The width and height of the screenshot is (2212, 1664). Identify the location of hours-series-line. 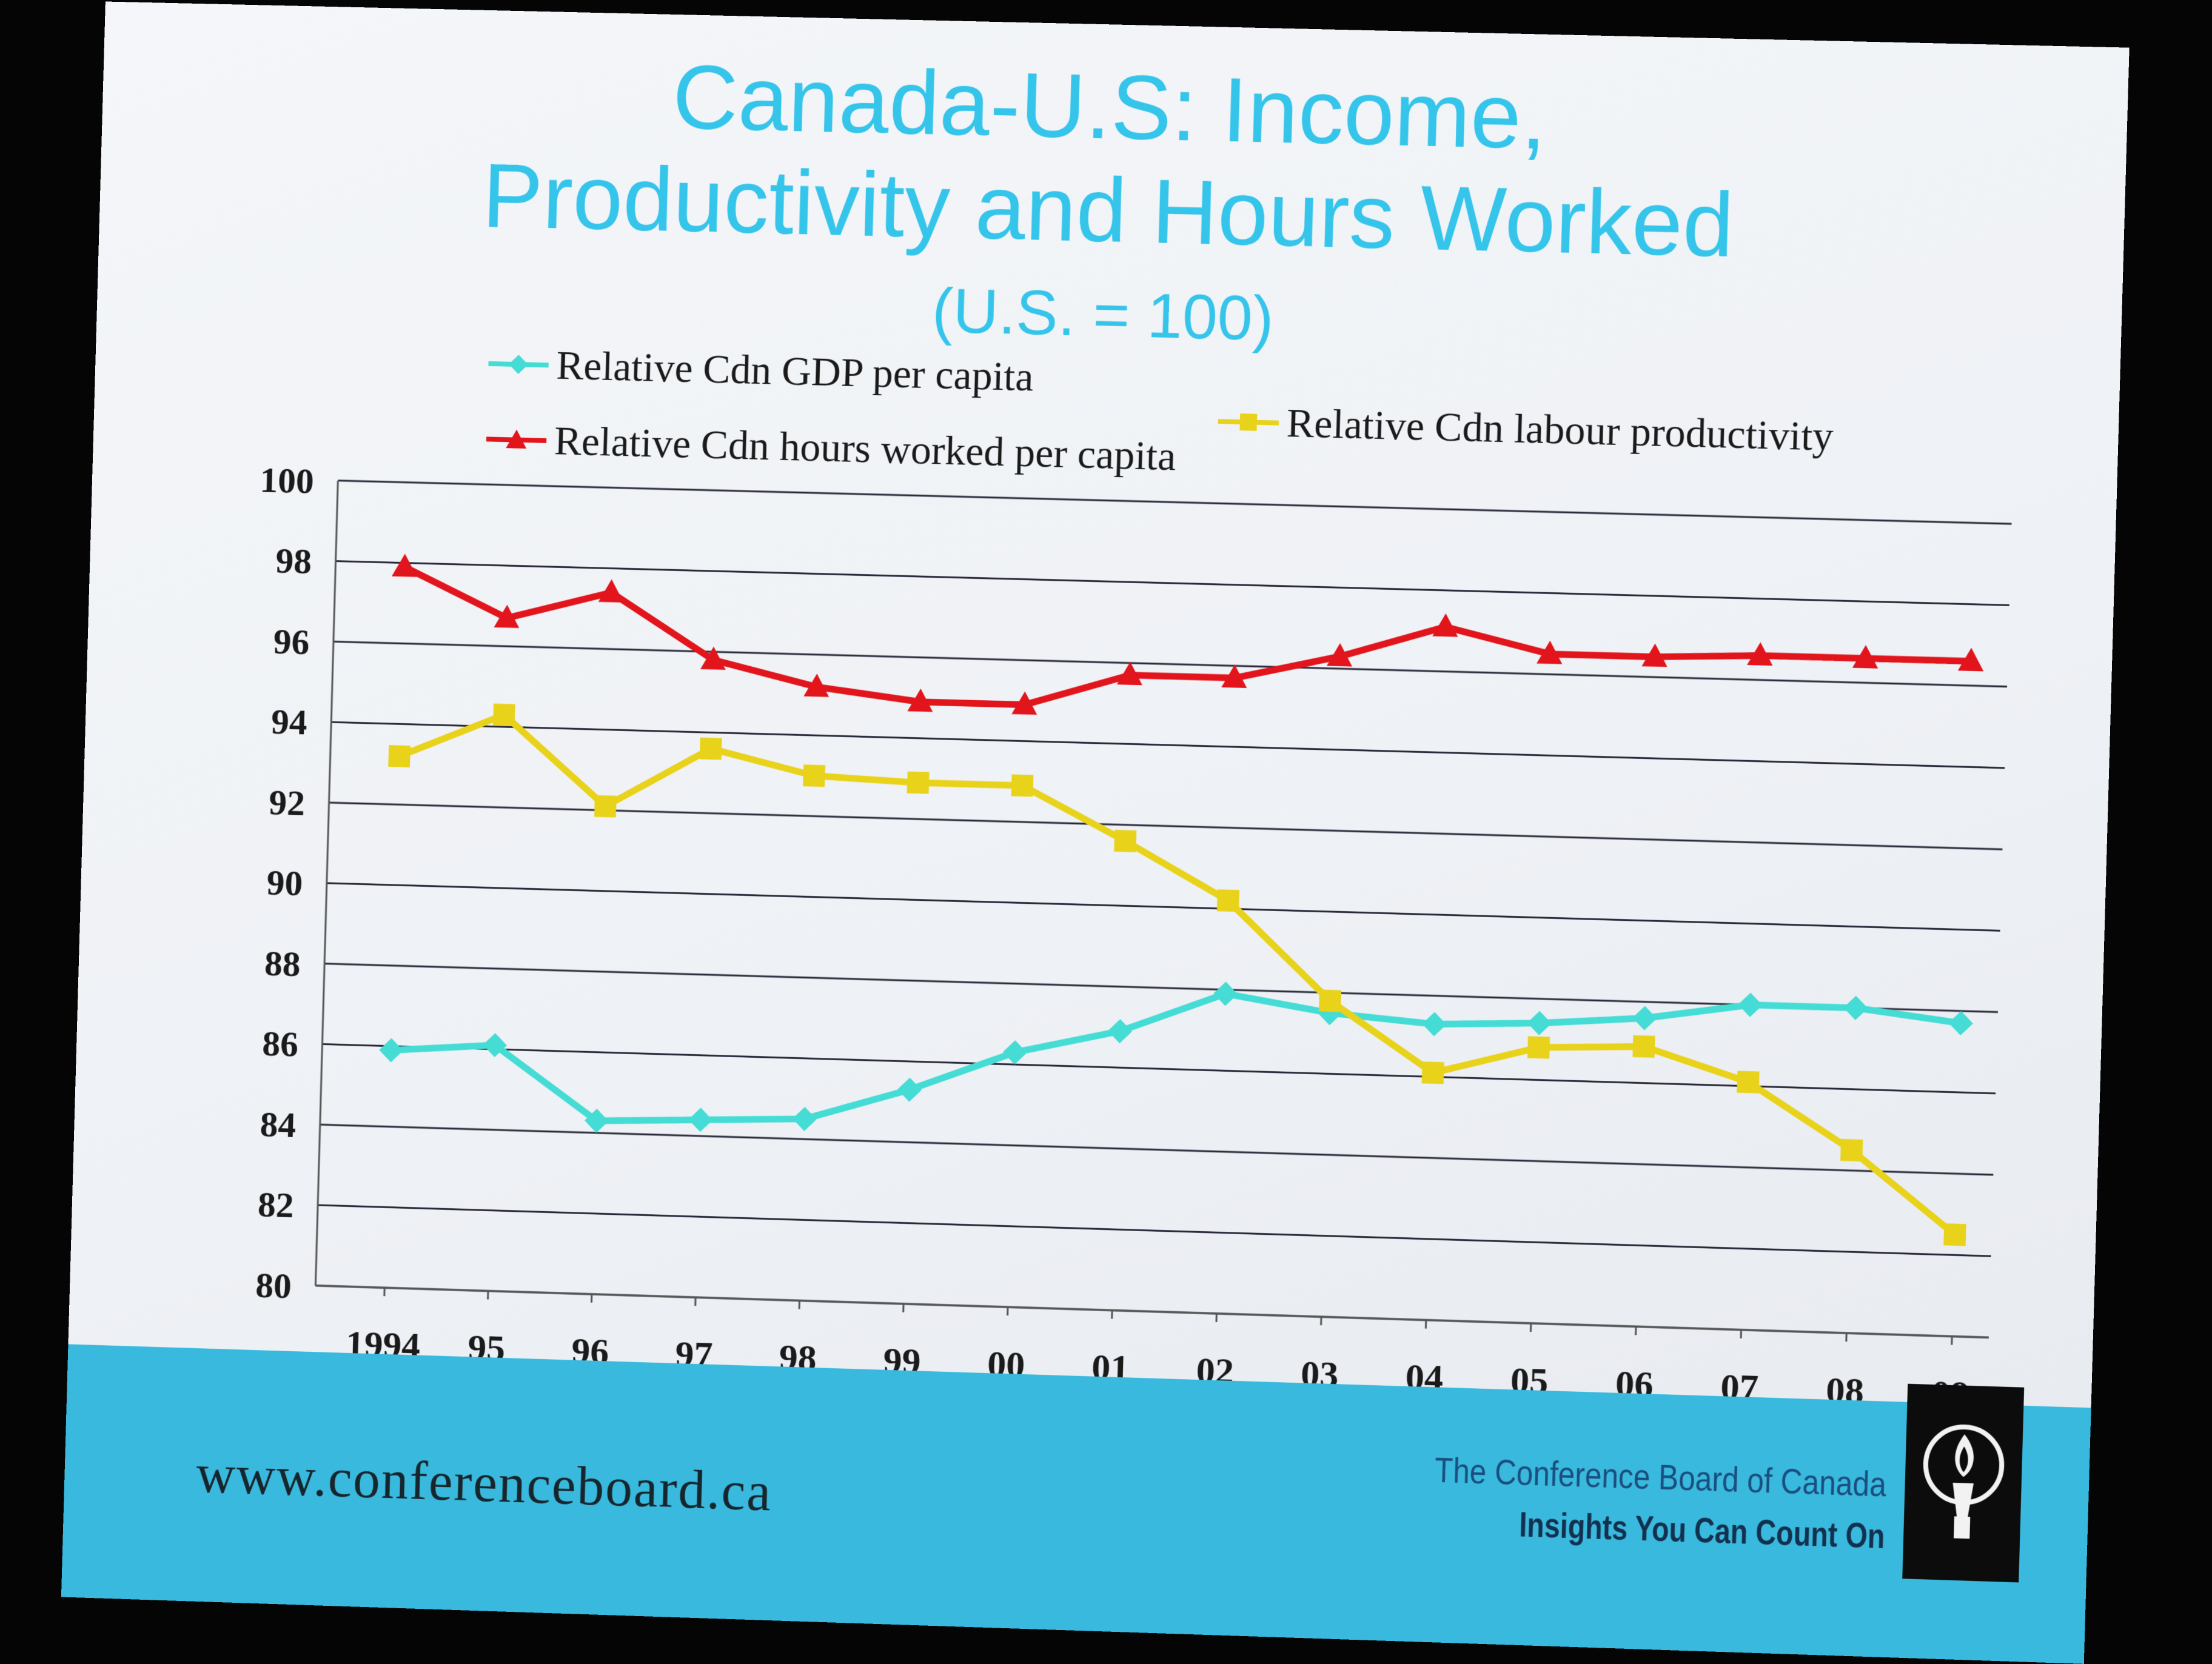
(1186, 649).